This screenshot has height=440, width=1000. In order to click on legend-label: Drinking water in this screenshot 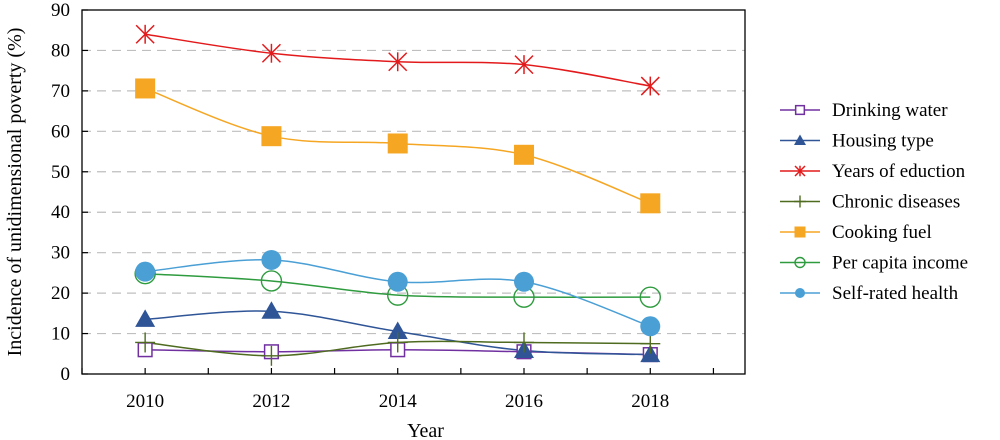, I will do `click(890, 110)`.